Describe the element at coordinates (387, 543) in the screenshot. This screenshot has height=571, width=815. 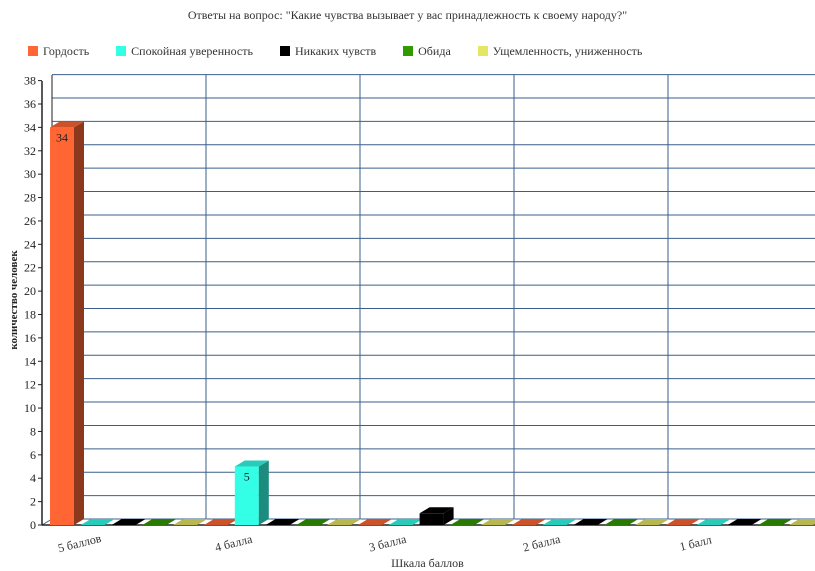
I see `x-tick-label: 3 балла` at that location.